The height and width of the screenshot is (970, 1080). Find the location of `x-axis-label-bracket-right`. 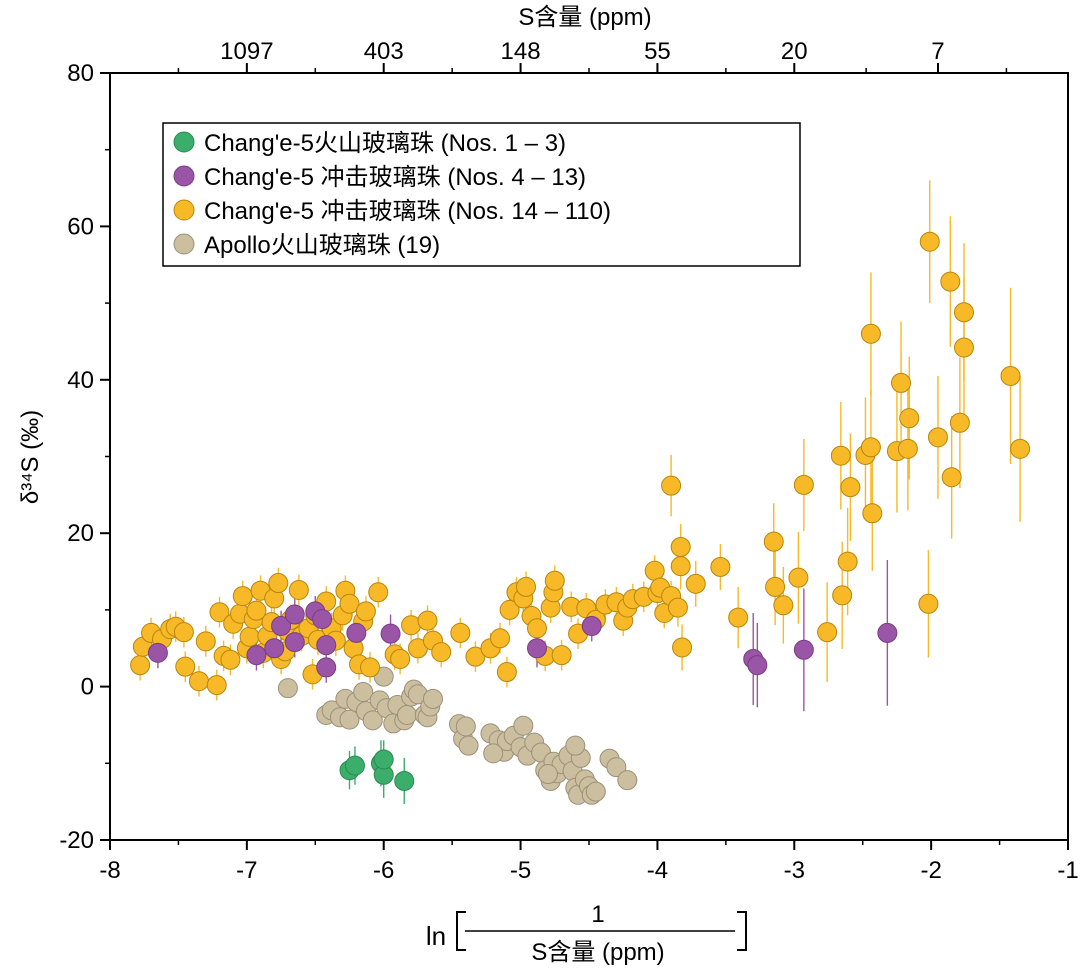

x-axis-label-bracket-right is located at coordinates (742, 931).